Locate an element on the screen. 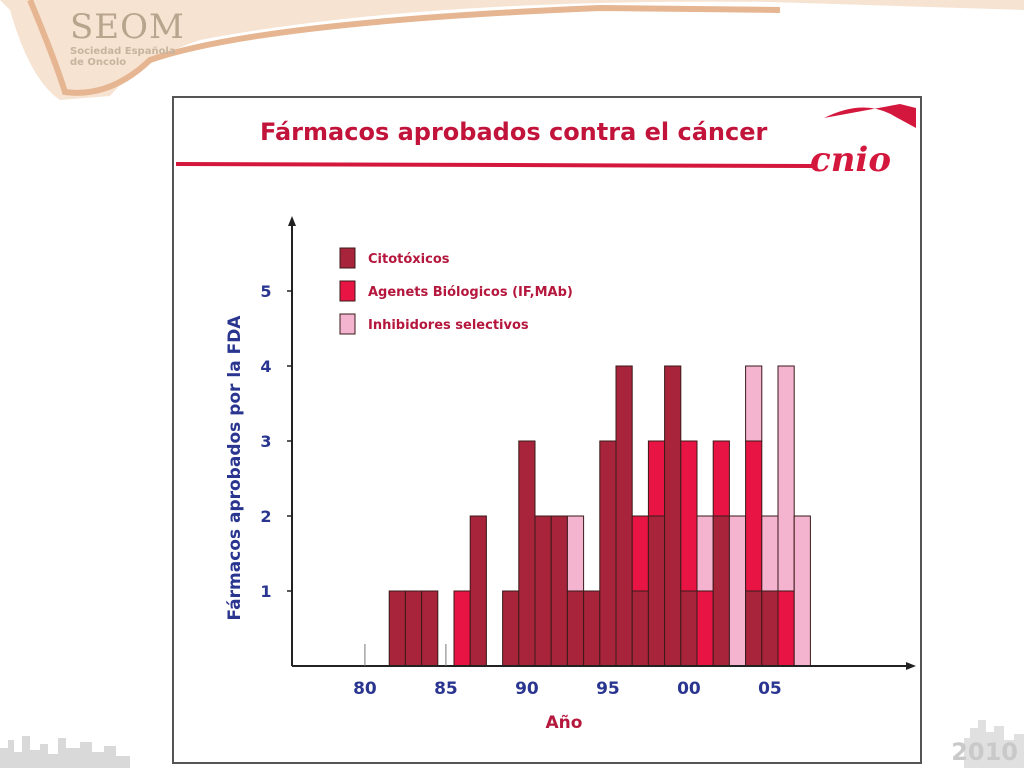 This screenshot has height=768, width=1024. seom-subtitle-line1: Sociedad Española is located at coordinates (123, 51).